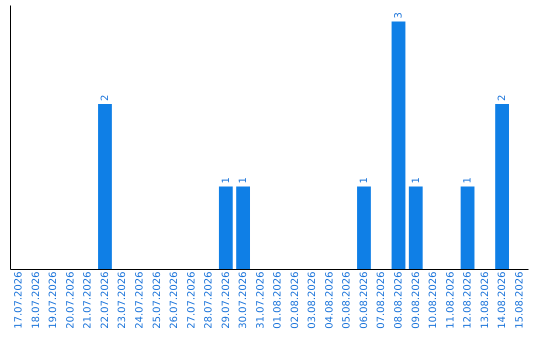 This screenshot has width=540, height=340. Describe the element at coordinates (312, 300) in the screenshot. I see `x-tick-label: 03.08.2026` at that location.